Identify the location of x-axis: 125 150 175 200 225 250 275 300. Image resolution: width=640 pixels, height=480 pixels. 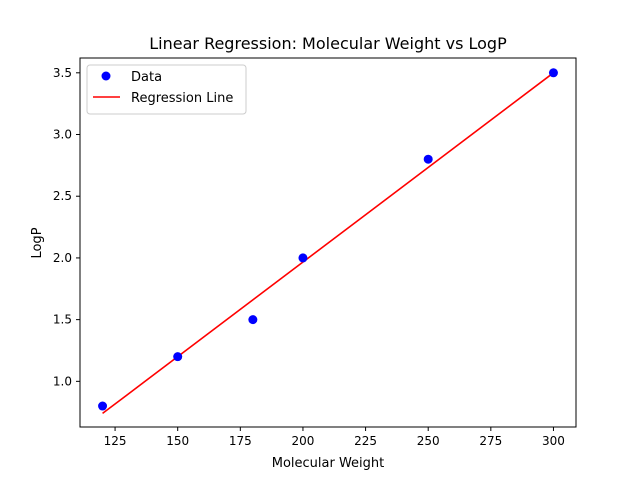
(334, 437).